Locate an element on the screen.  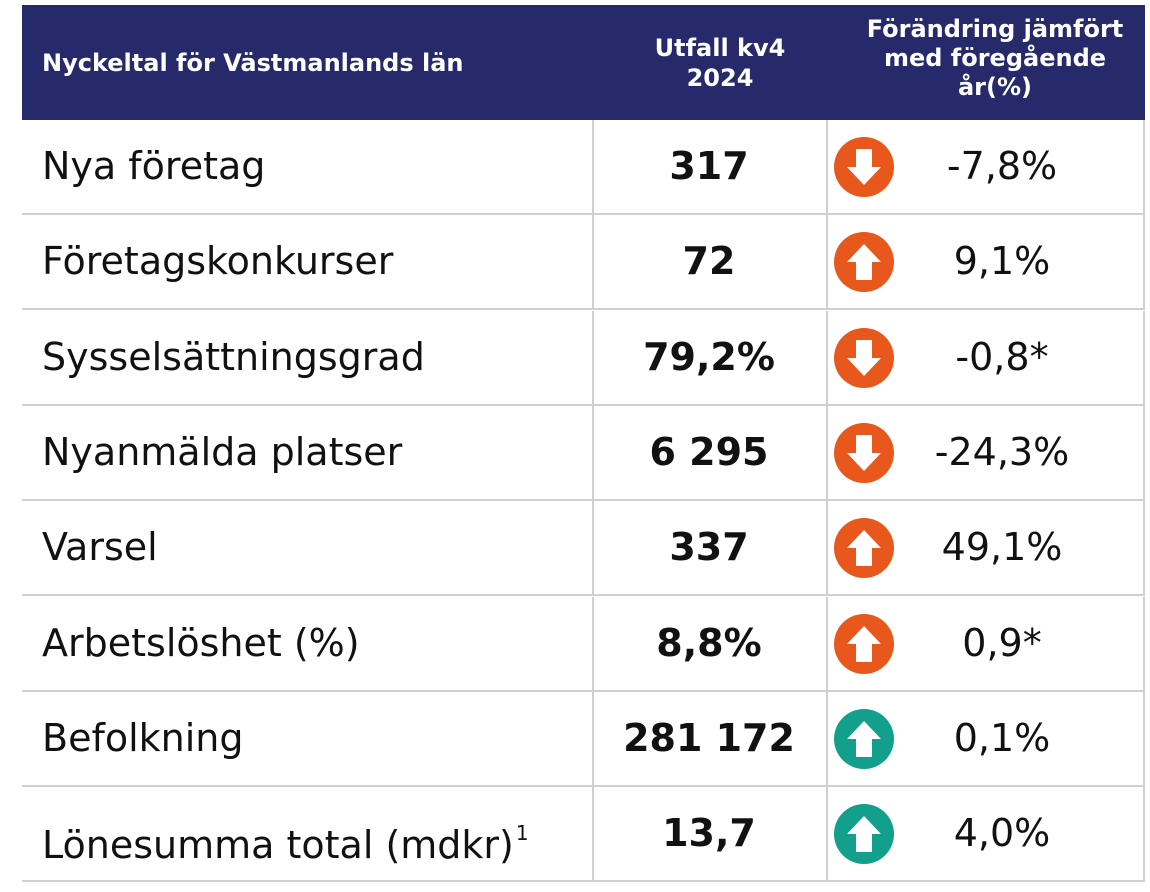
row-change: 9,1% is located at coordinates (1002, 261).